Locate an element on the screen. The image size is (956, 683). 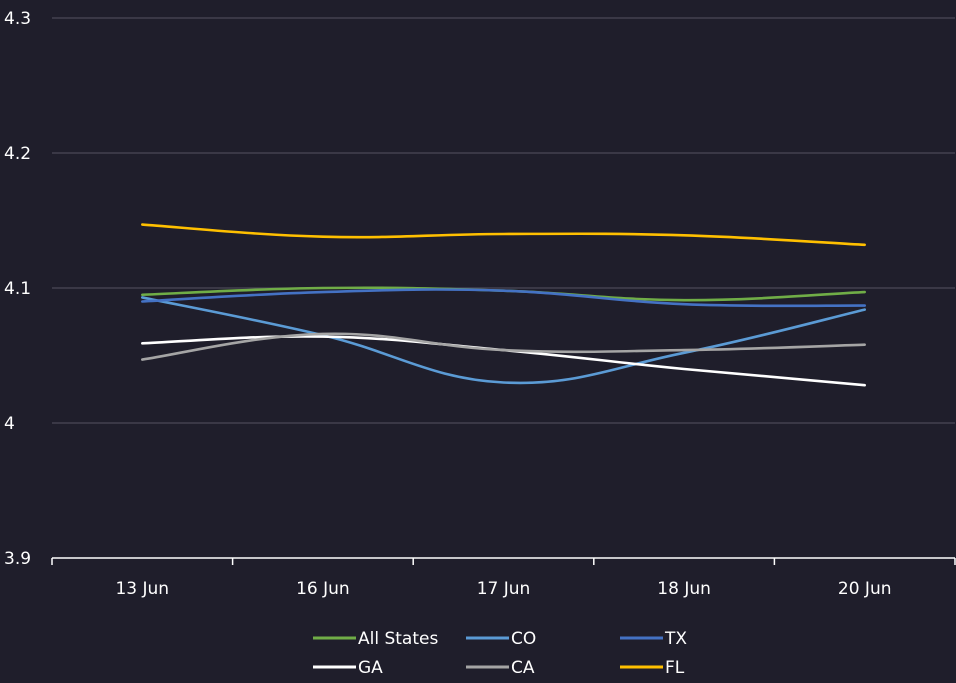
legend-label-all-states: All States is located at coordinates (398, 639).